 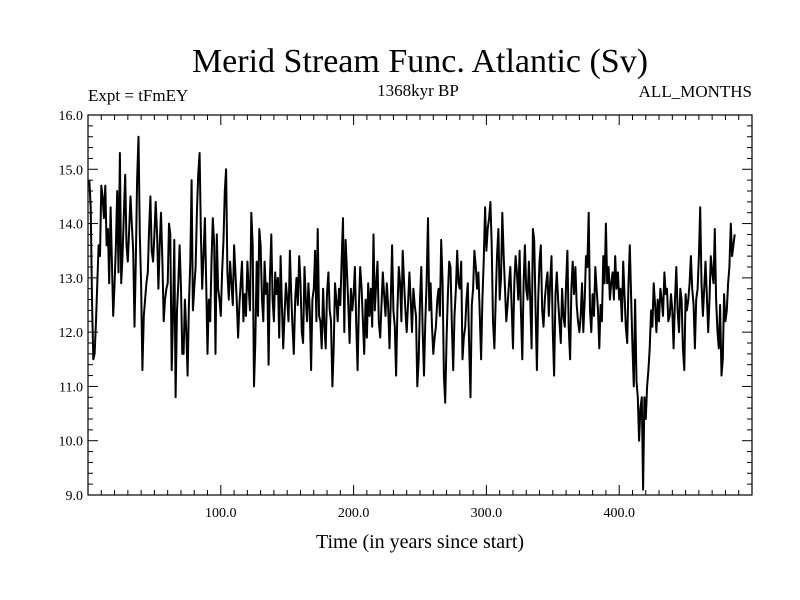 I want to click on y-tick-label: 11.0, so click(x=71, y=387).